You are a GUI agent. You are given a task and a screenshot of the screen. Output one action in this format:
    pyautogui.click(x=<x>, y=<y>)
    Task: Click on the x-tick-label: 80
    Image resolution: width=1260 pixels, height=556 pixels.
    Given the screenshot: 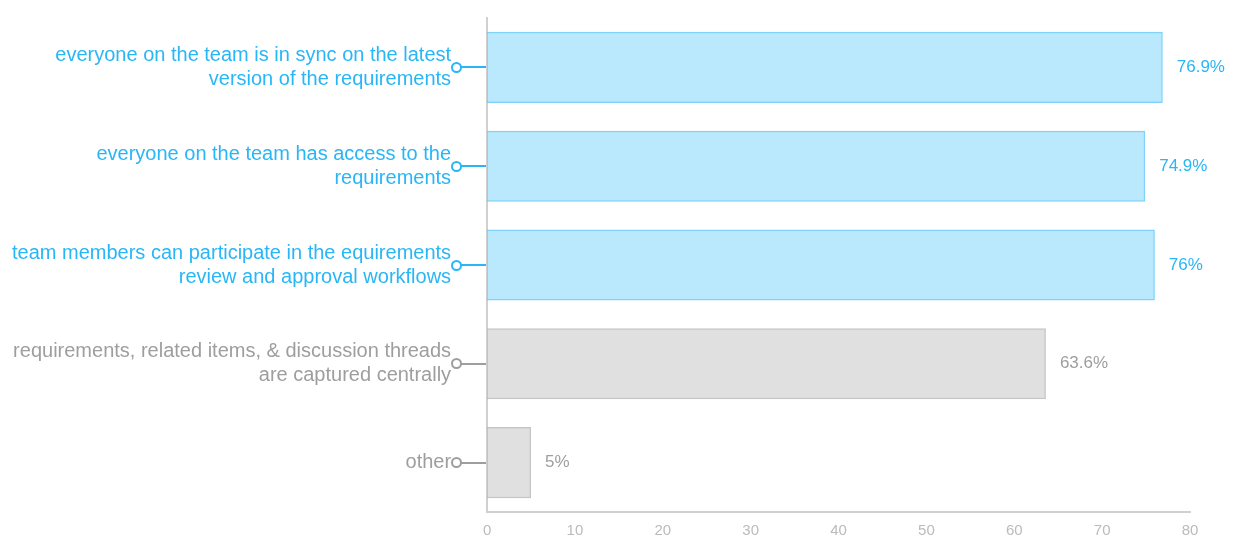 What is the action you would take?
    pyautogui.click(x=1190, y=530)
    